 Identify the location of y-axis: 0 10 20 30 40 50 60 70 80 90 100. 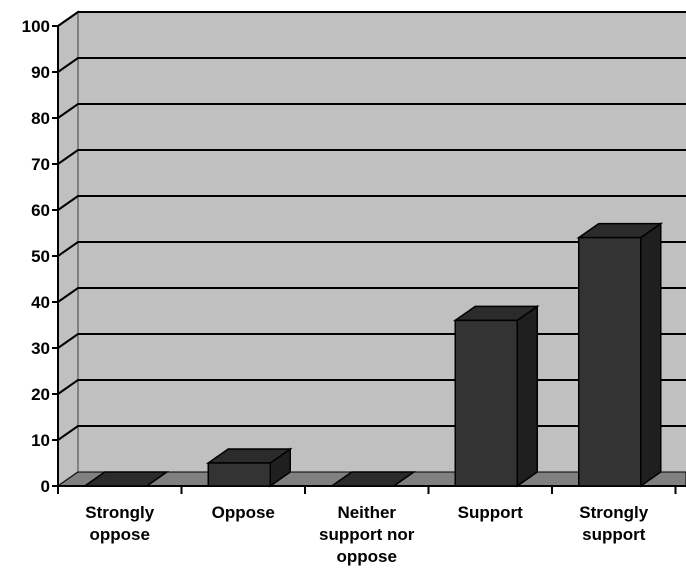
(40, 256).